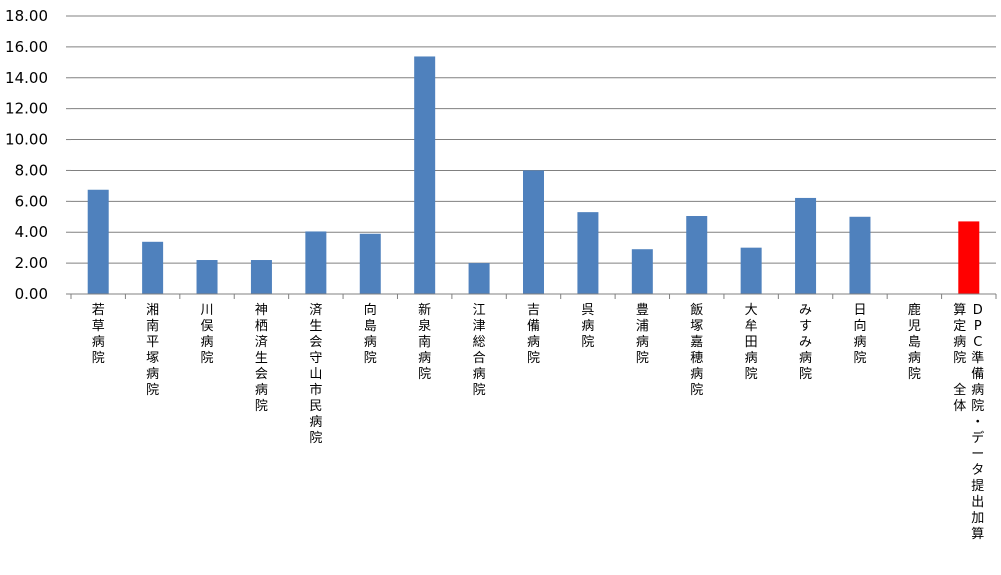 The height and width of the screenshot is (575, 1001). I want to click on x-category-char: 会, so click(261, 374).